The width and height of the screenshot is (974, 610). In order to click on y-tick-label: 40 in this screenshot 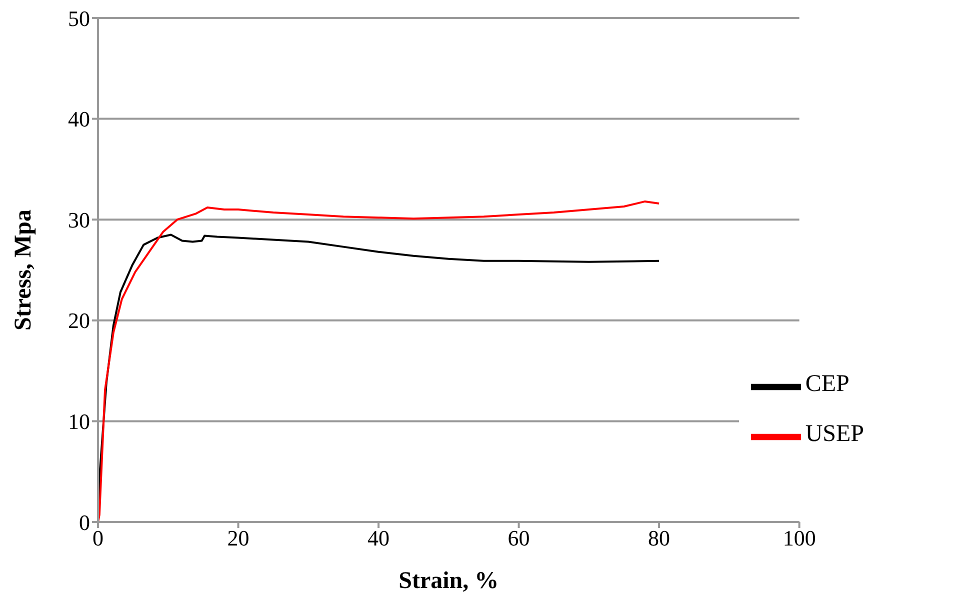, I will do `click(79, 119)`.